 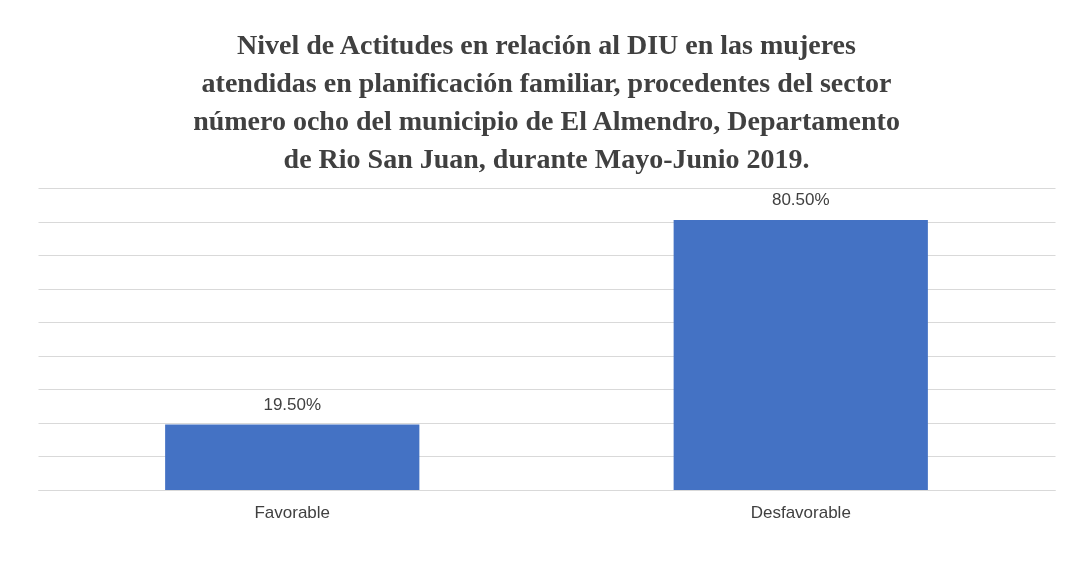 What do you see at coordinates (800, 512) in the screenshot?
I see `x-tick-label: Desfavorable` at bounding box center [800, 512].